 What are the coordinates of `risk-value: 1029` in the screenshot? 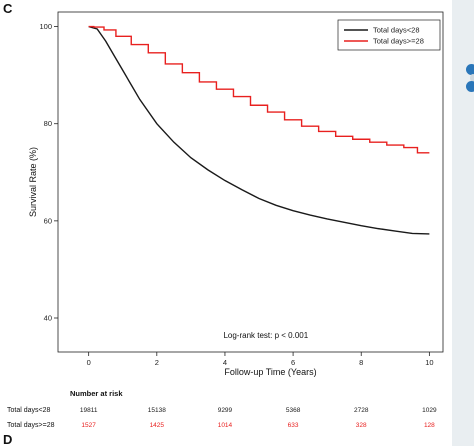 It's located at (429, 410).